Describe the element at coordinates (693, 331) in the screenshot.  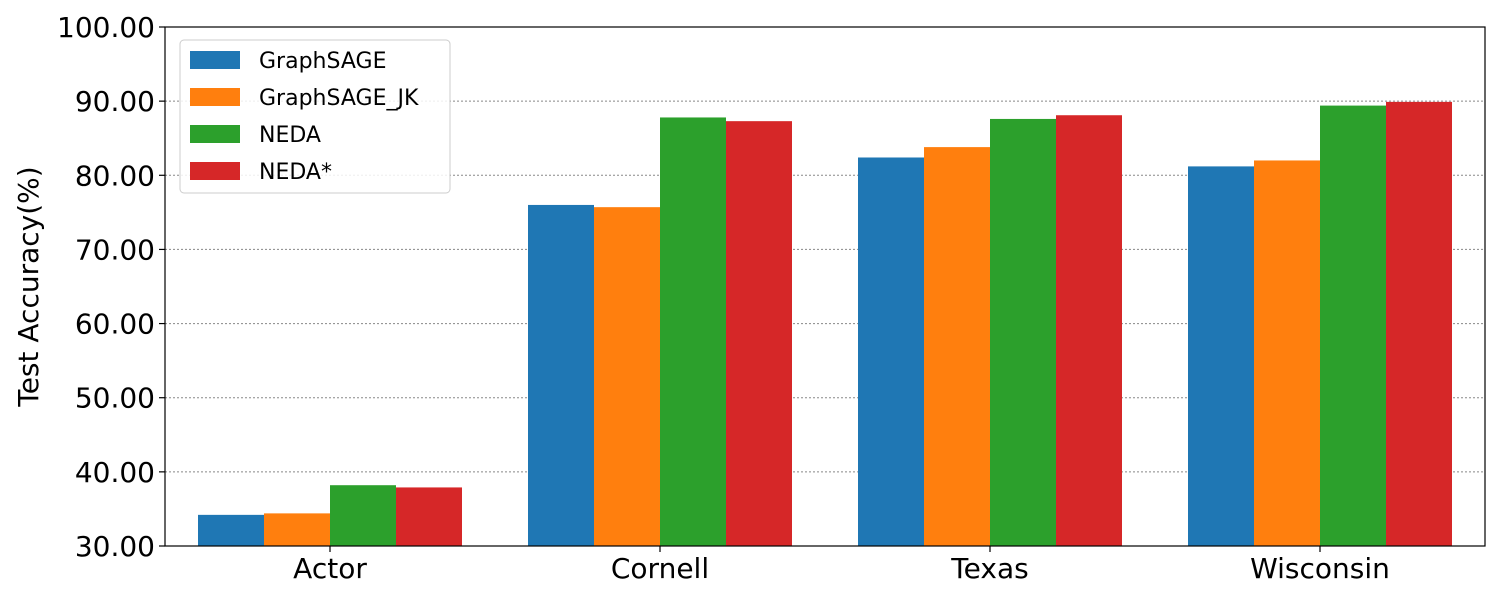
I see `bar-neda-cornell` at that location.